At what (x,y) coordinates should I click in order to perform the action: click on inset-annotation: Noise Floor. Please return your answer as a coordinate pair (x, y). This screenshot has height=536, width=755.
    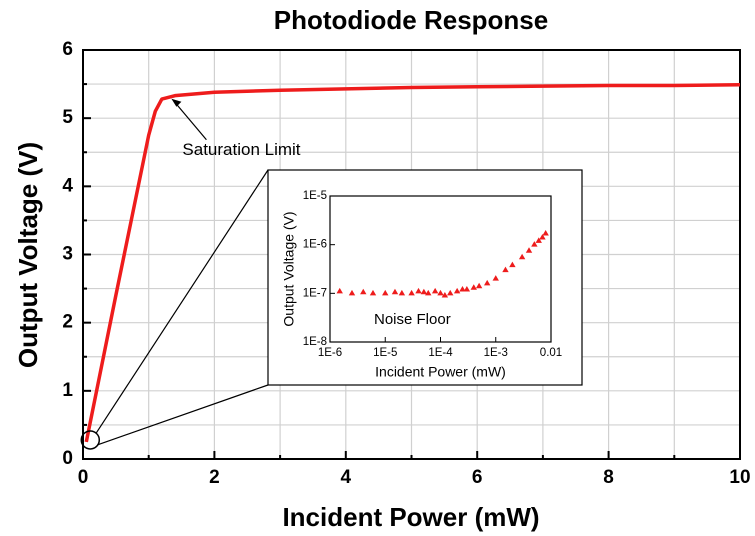
    Looking at the image, I should click on (412, 319).